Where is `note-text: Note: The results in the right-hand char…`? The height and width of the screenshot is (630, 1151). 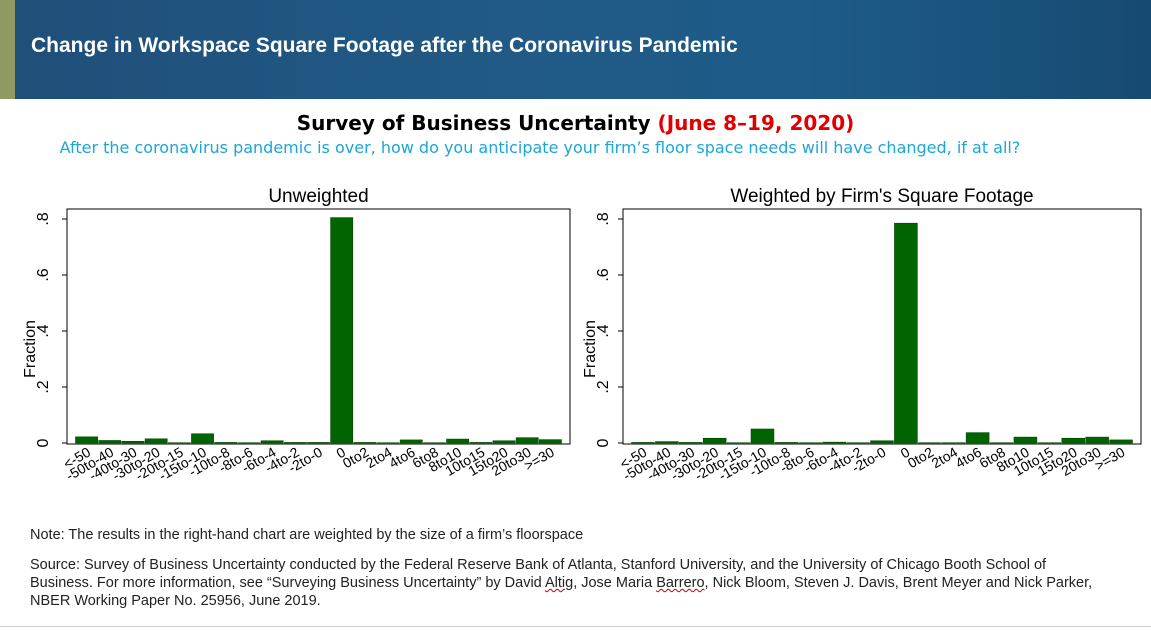 note-text: Note: The results in the right-hand char… is located at coordinates (307, 535).